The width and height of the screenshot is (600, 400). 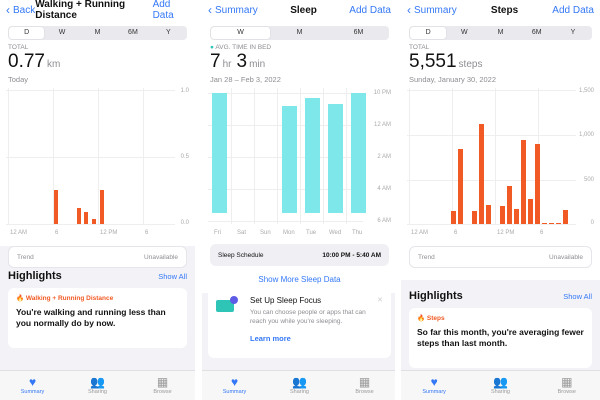 I want to click on hours-value: 7, so click(x=215, y=61).